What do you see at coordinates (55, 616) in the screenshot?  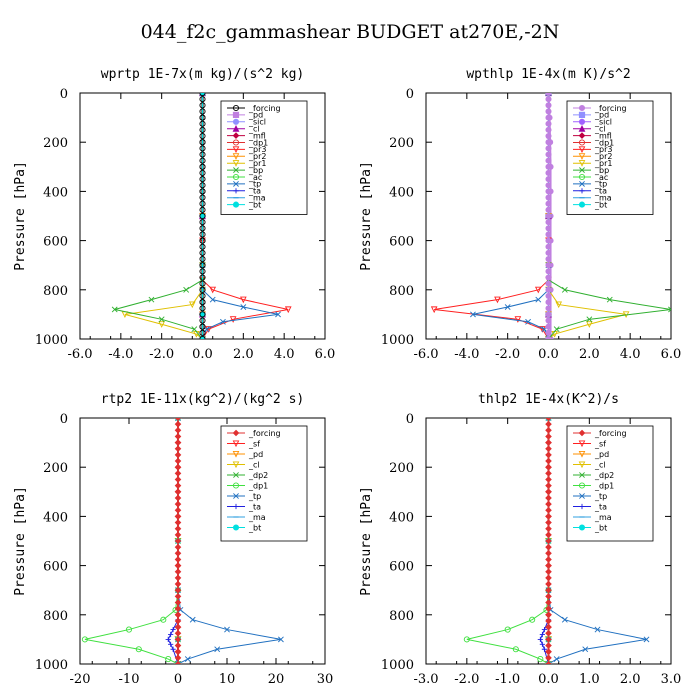 I see `y-tick-label: 800` at bounding box center [55, 616].